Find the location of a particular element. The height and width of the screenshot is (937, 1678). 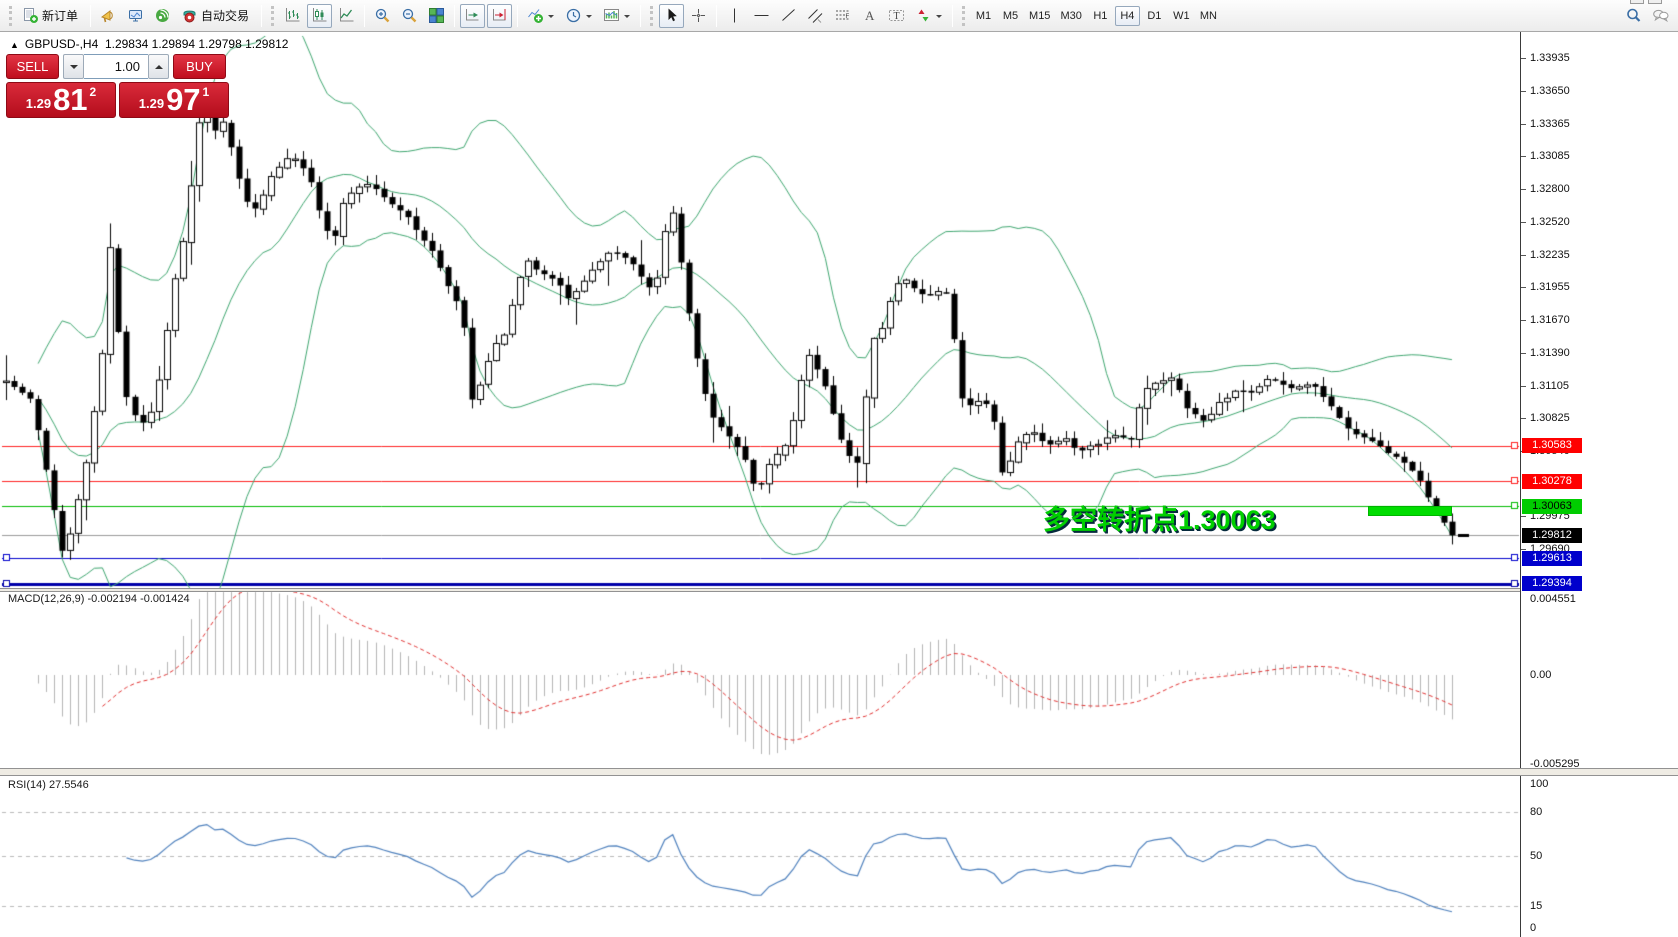

crosshair-icon is located at coordinates (698, 15).